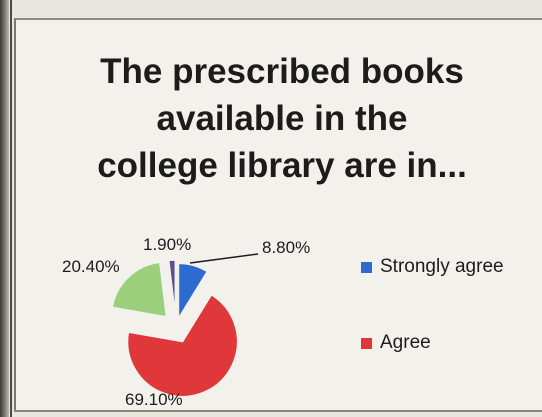 The image size is (542, 417). I want to click on data-label-purple-slice: 1.90%, so click(167, 244).